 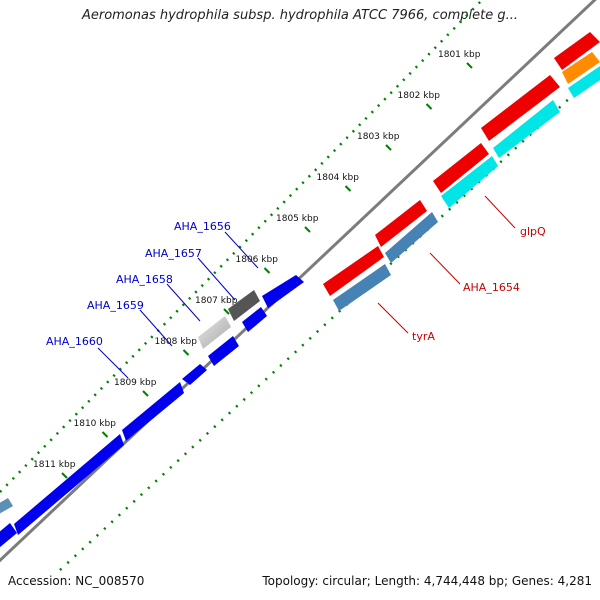 What do you see at coordinates (95, 424) in the screenshot?
I see `tick-label: 1810 kbp` at bounding box center [95, 424].